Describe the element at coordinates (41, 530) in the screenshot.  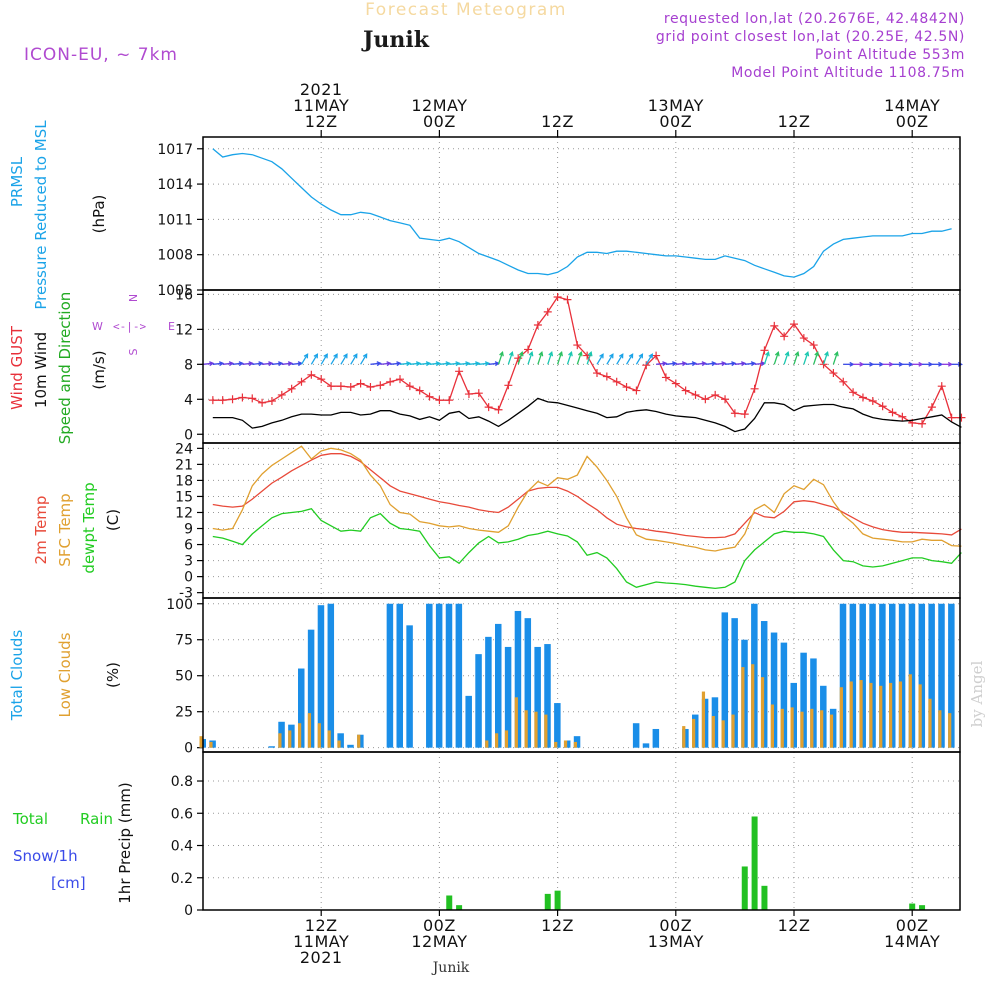
I see `temp-2m-label: 2m Temp` at that location.